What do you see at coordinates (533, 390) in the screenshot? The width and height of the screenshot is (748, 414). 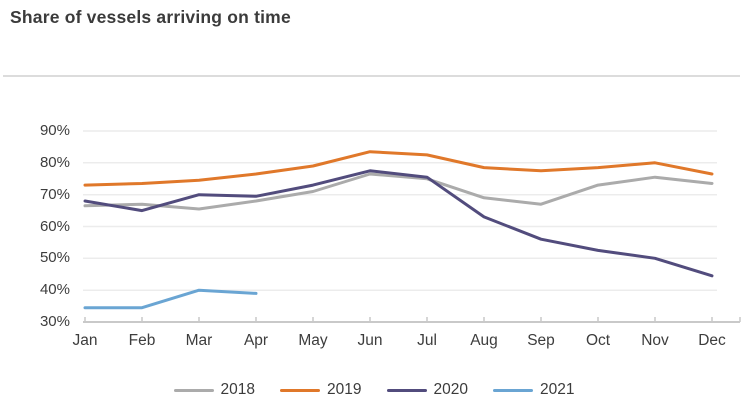 I see `legend-item-2021: 2021` at bounding box center [533, 390].